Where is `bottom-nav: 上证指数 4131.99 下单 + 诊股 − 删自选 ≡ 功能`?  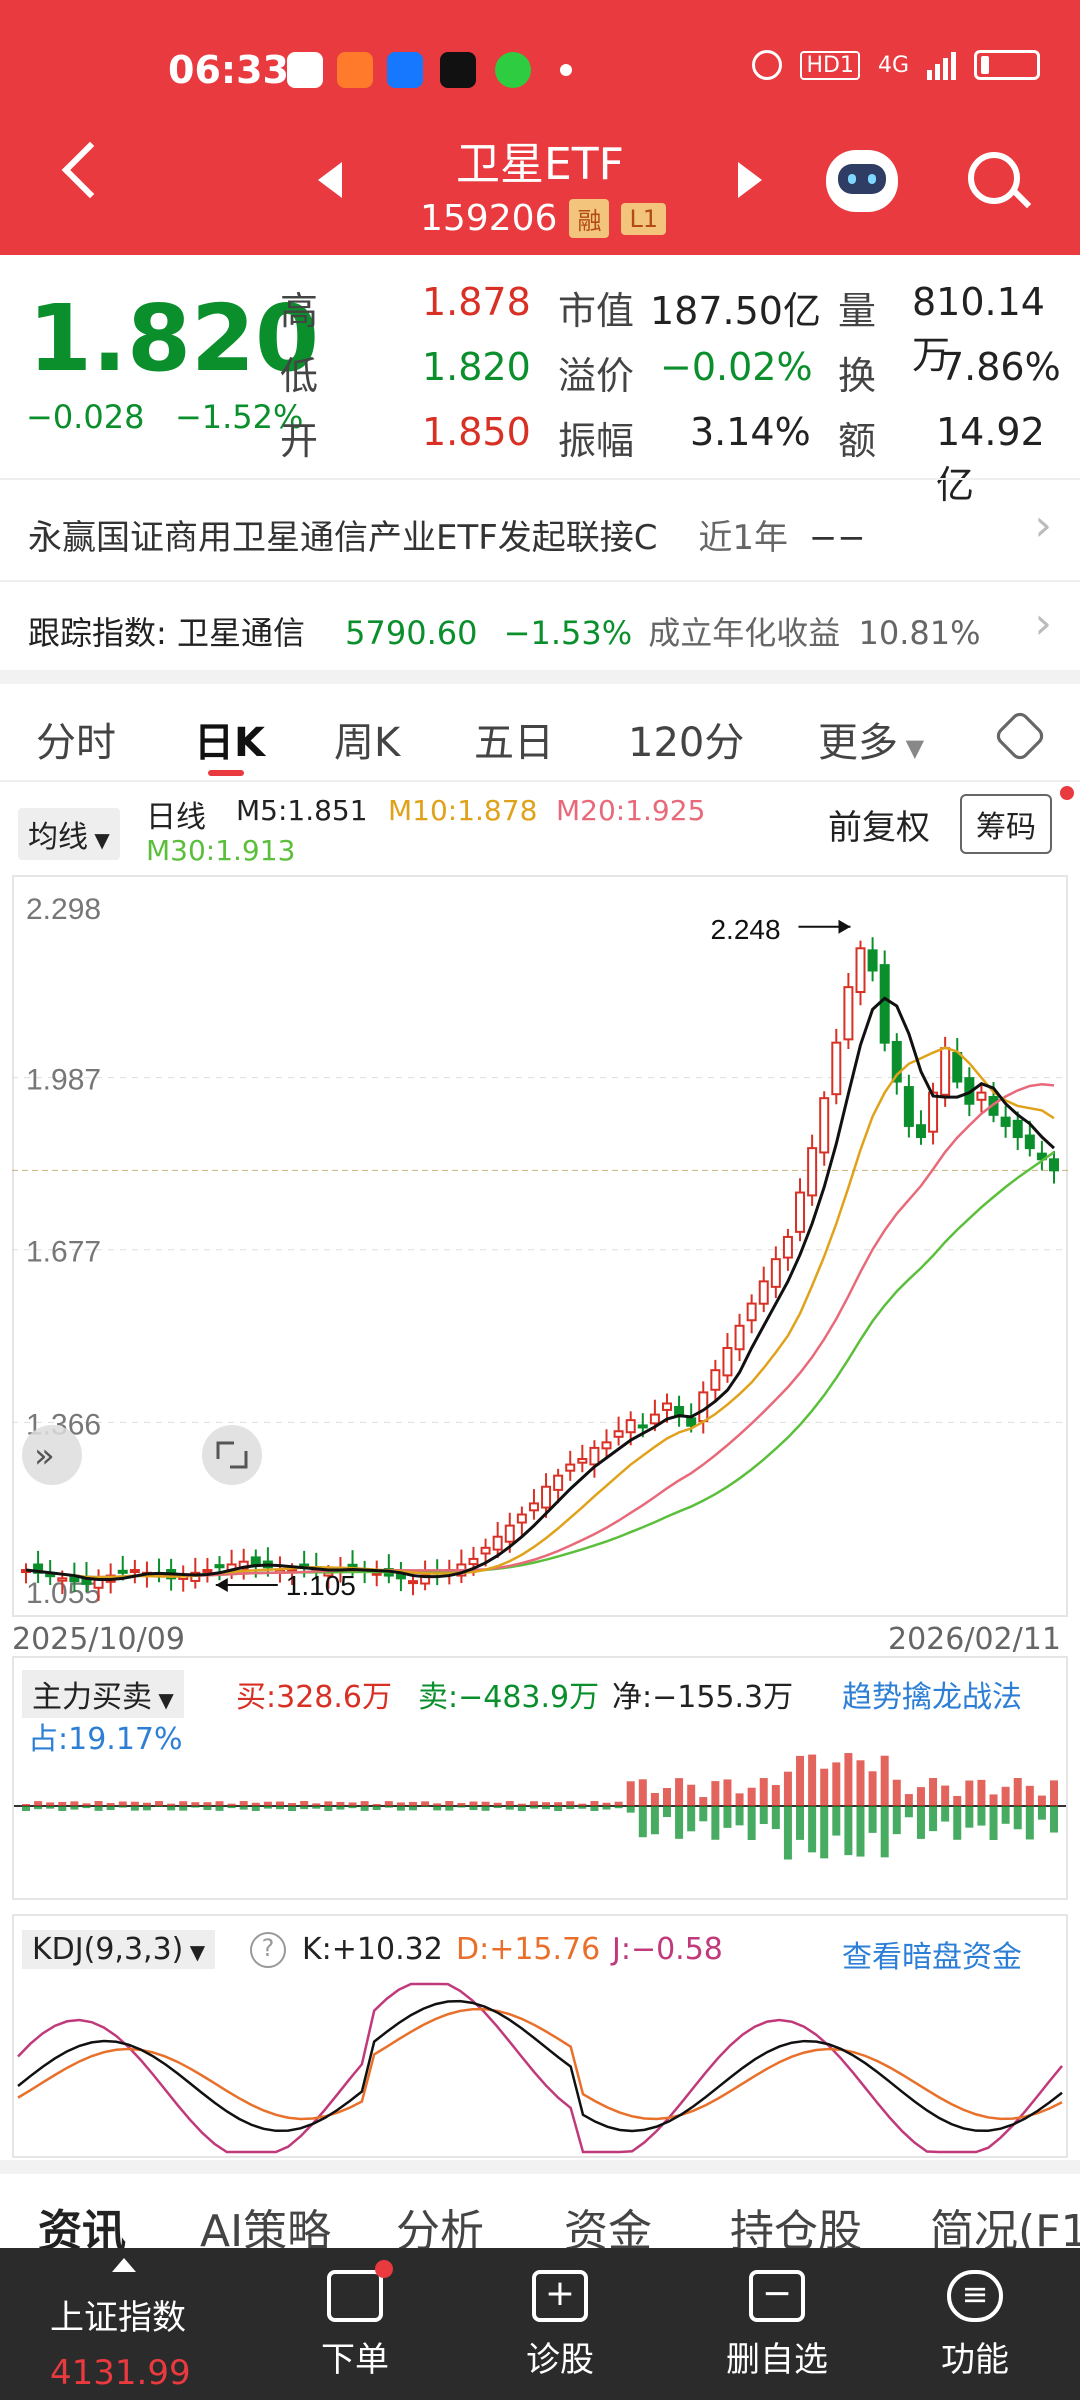
bottom-nav: 上证指数 4131.99 下单 + 诊股 − 删自选 ≡ 功能 is located at coordinates (540, 2324).